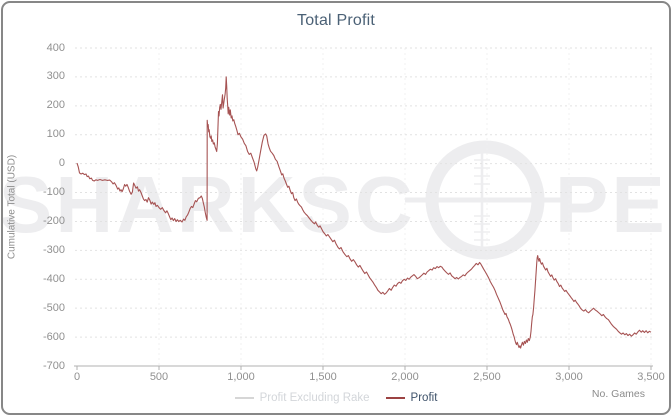 The image size is (672, 416). I want to click on x-tick-label: 0, so click(77, 377).